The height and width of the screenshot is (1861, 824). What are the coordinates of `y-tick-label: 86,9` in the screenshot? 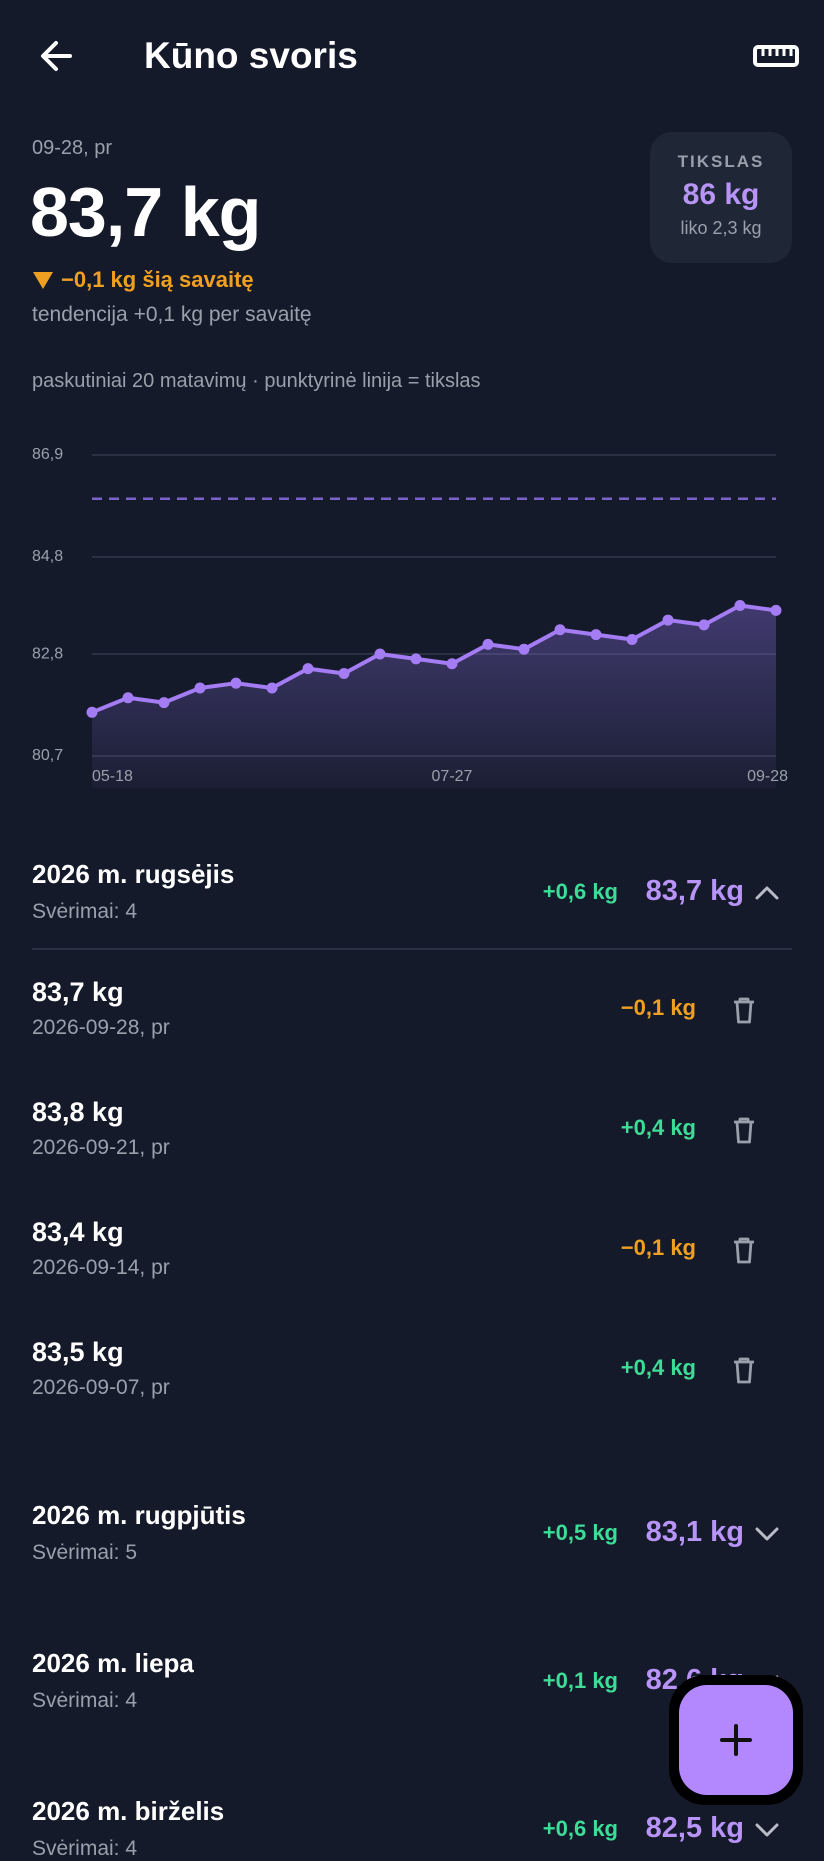 It's located at (47, 454).